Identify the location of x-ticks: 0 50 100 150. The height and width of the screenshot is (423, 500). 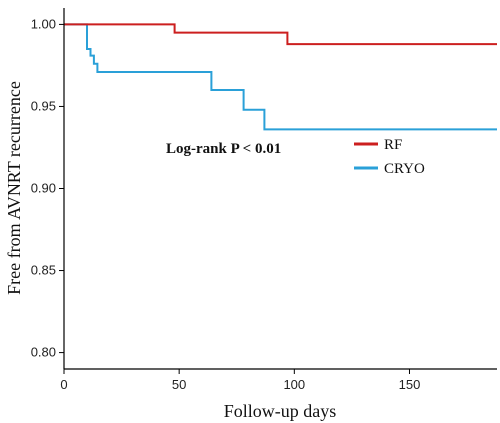
(240, 380).